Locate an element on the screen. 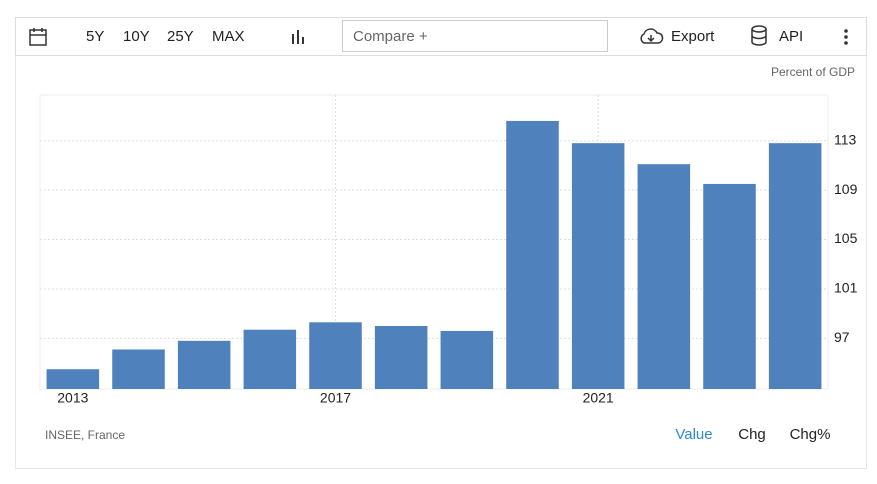  api-icon is located at coordinates (760, 36).